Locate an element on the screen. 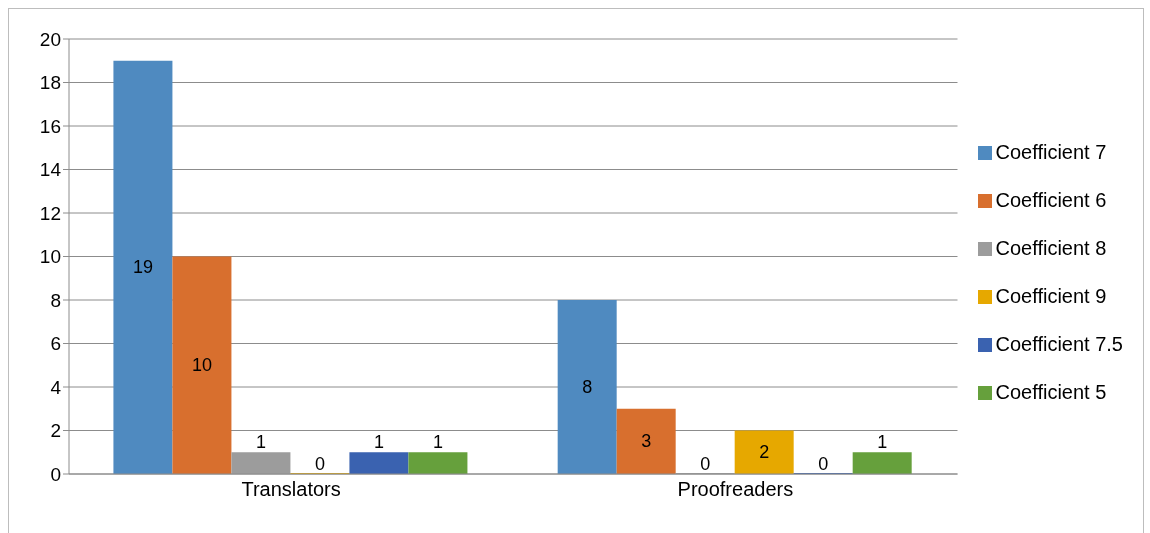 Image resolution: width=1150 pixels, height=533 pixels. data-label: 8 is located at coordinates (587, 387).